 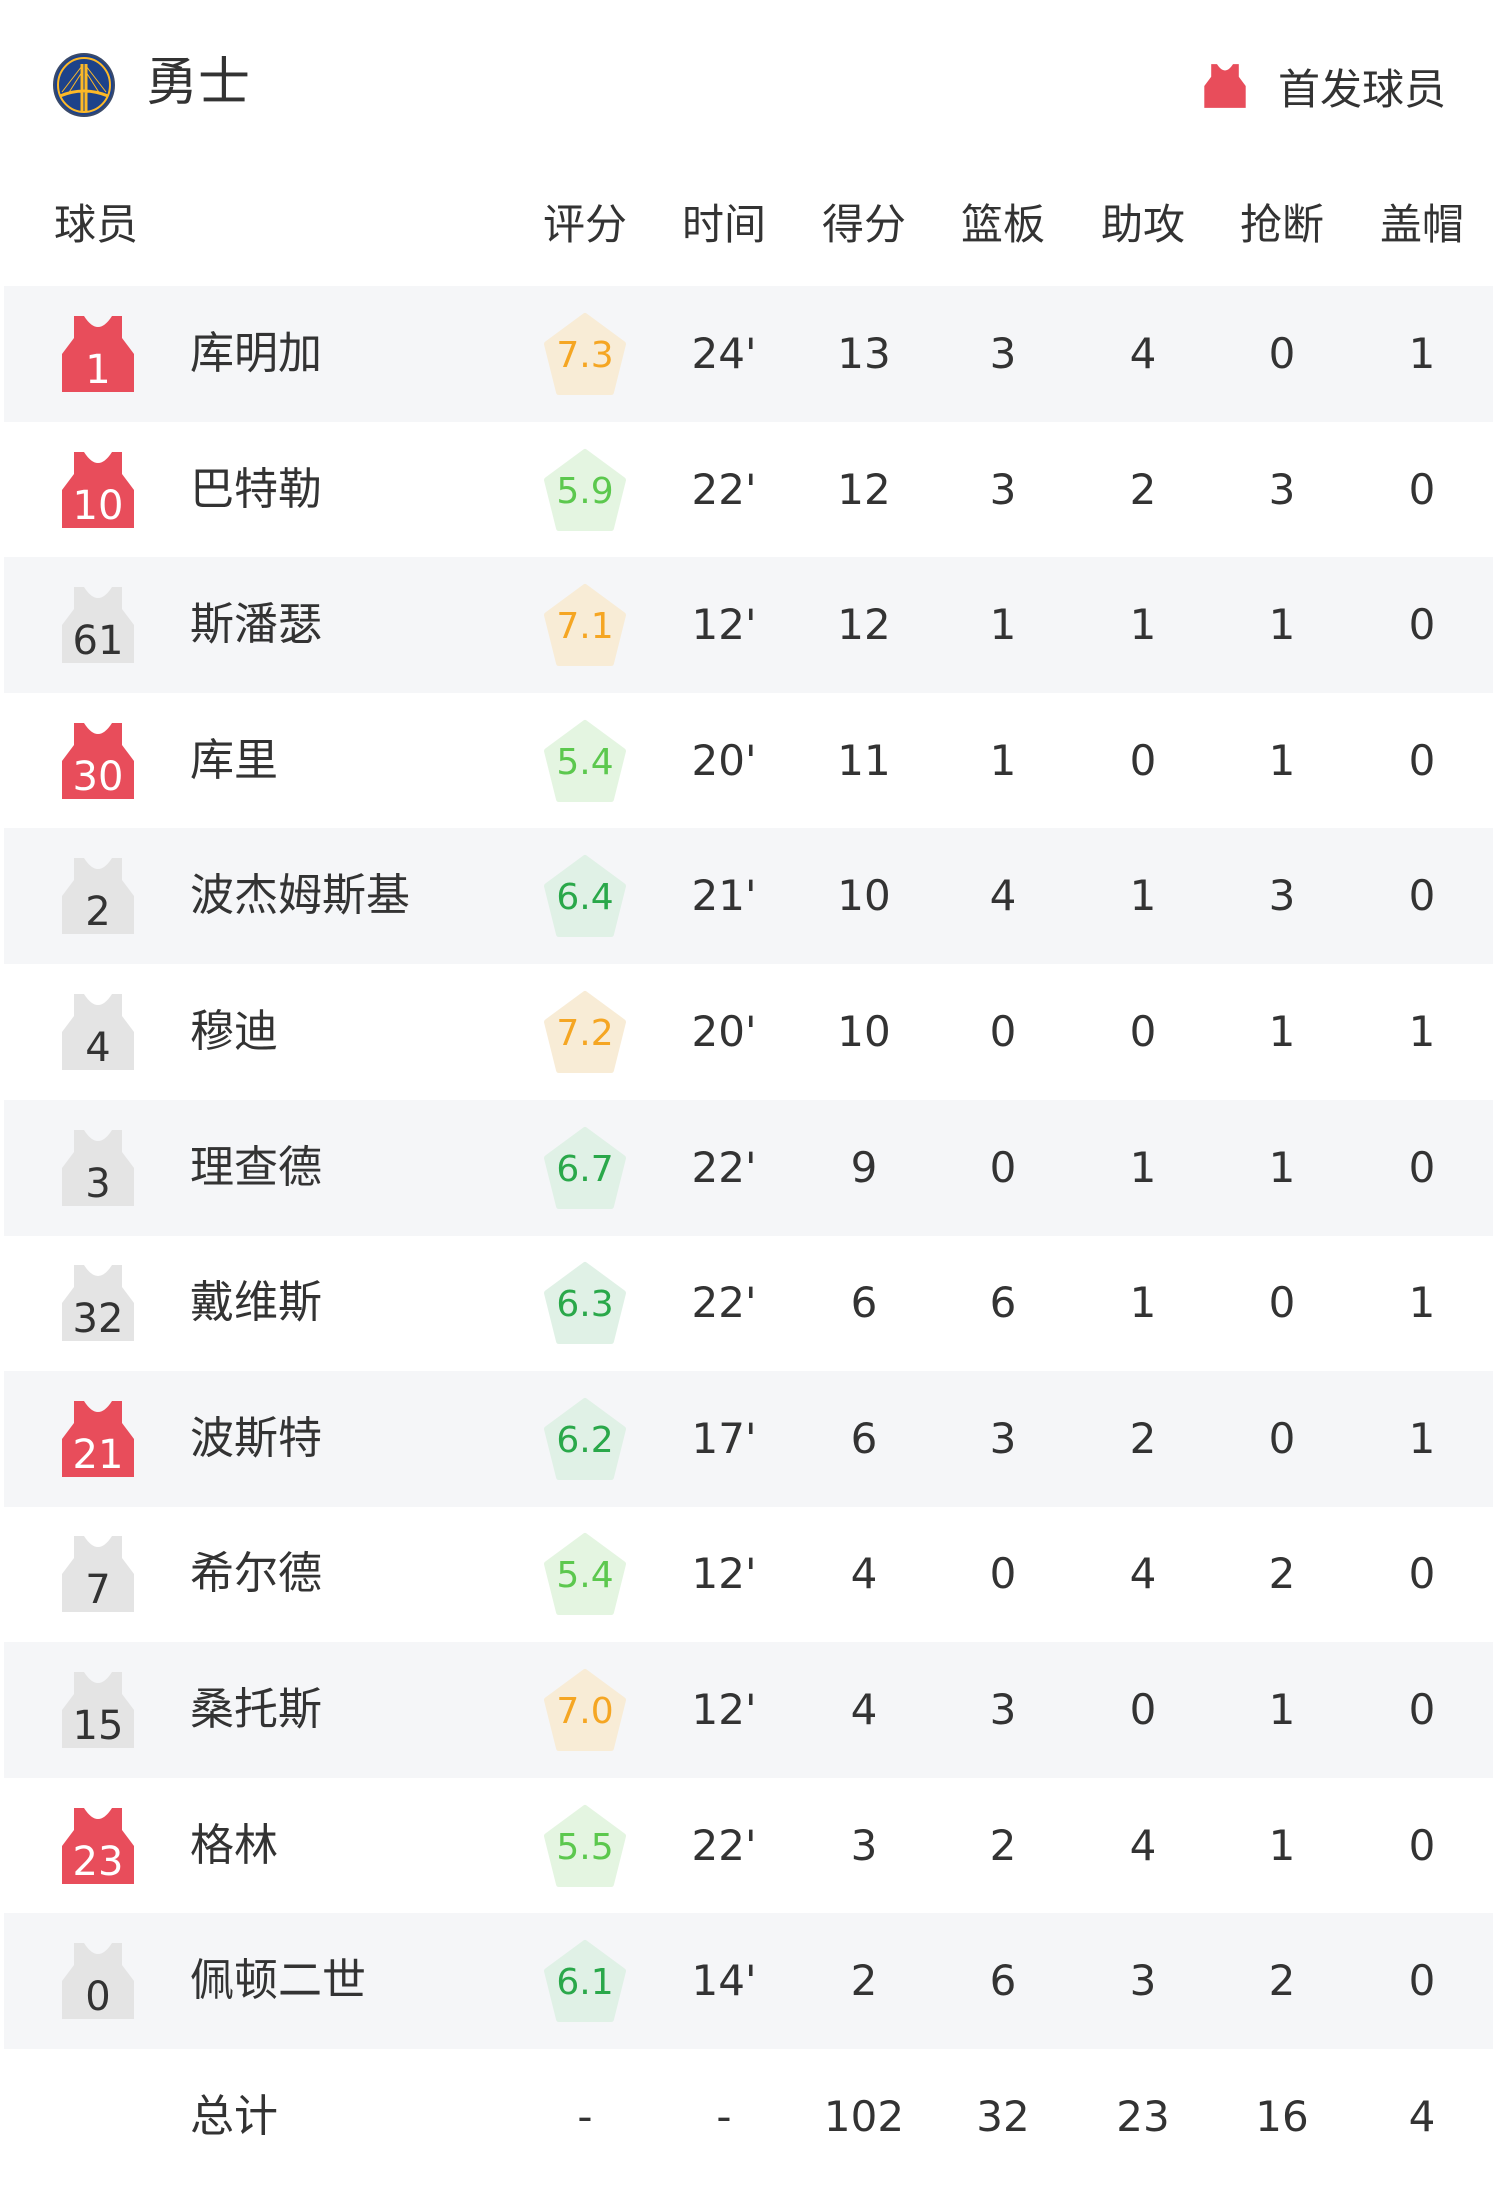 I want to click on rating-value: 5.4, so click(x=585, y=762).